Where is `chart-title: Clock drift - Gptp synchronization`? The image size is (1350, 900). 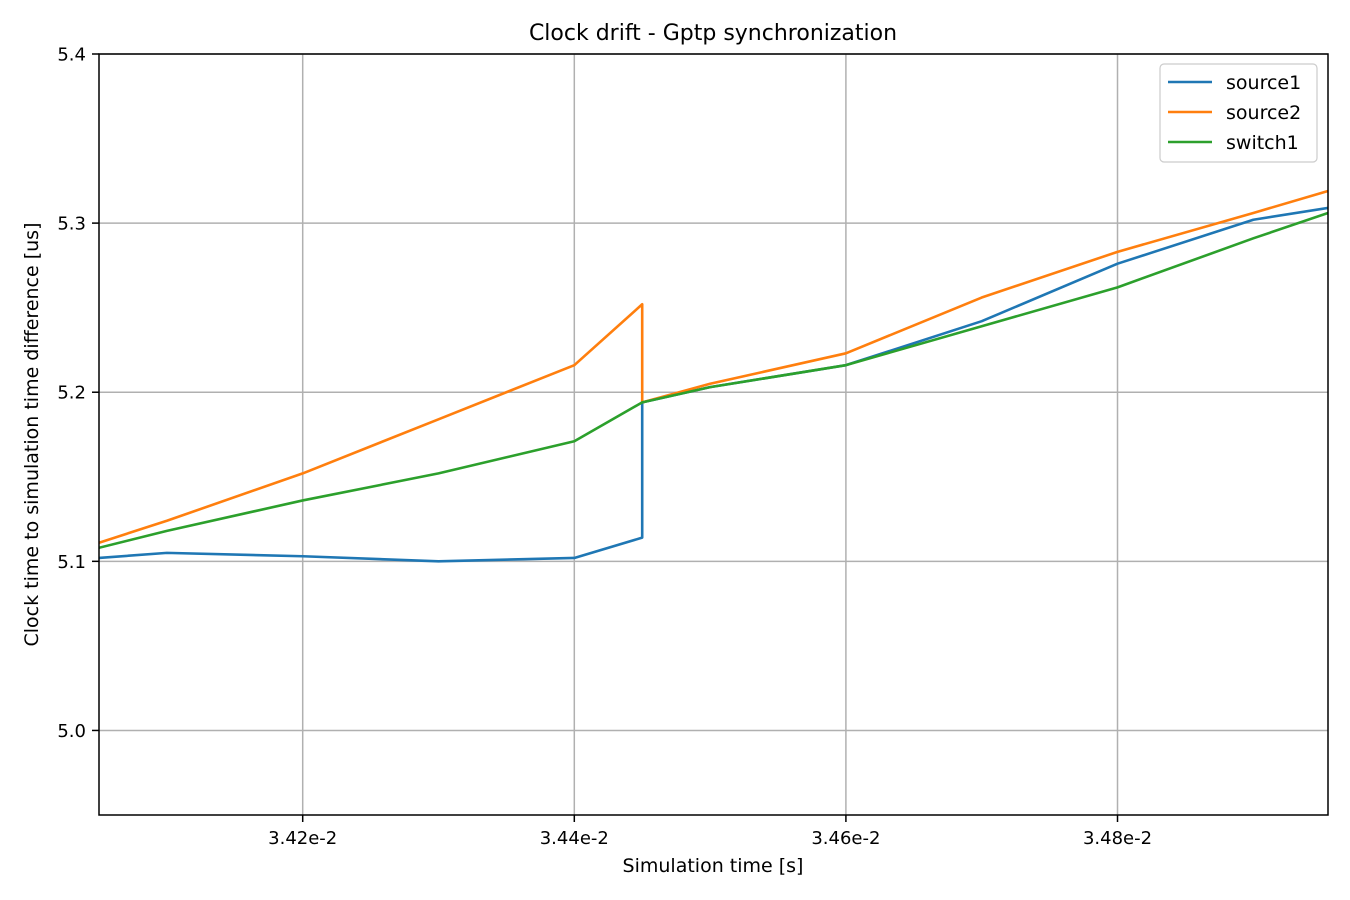
chart-title: Clock drift - Gptp synchronization is located at coordinates (713, 33).